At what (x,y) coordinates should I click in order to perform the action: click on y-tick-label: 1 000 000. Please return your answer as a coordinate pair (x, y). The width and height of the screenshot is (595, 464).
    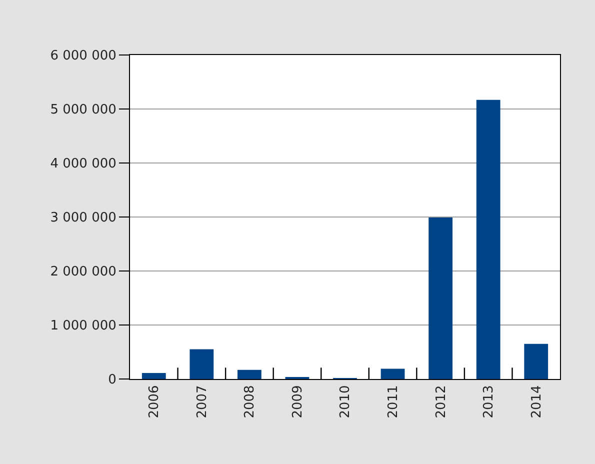
    Looking at the image, I should click on (83, 326).